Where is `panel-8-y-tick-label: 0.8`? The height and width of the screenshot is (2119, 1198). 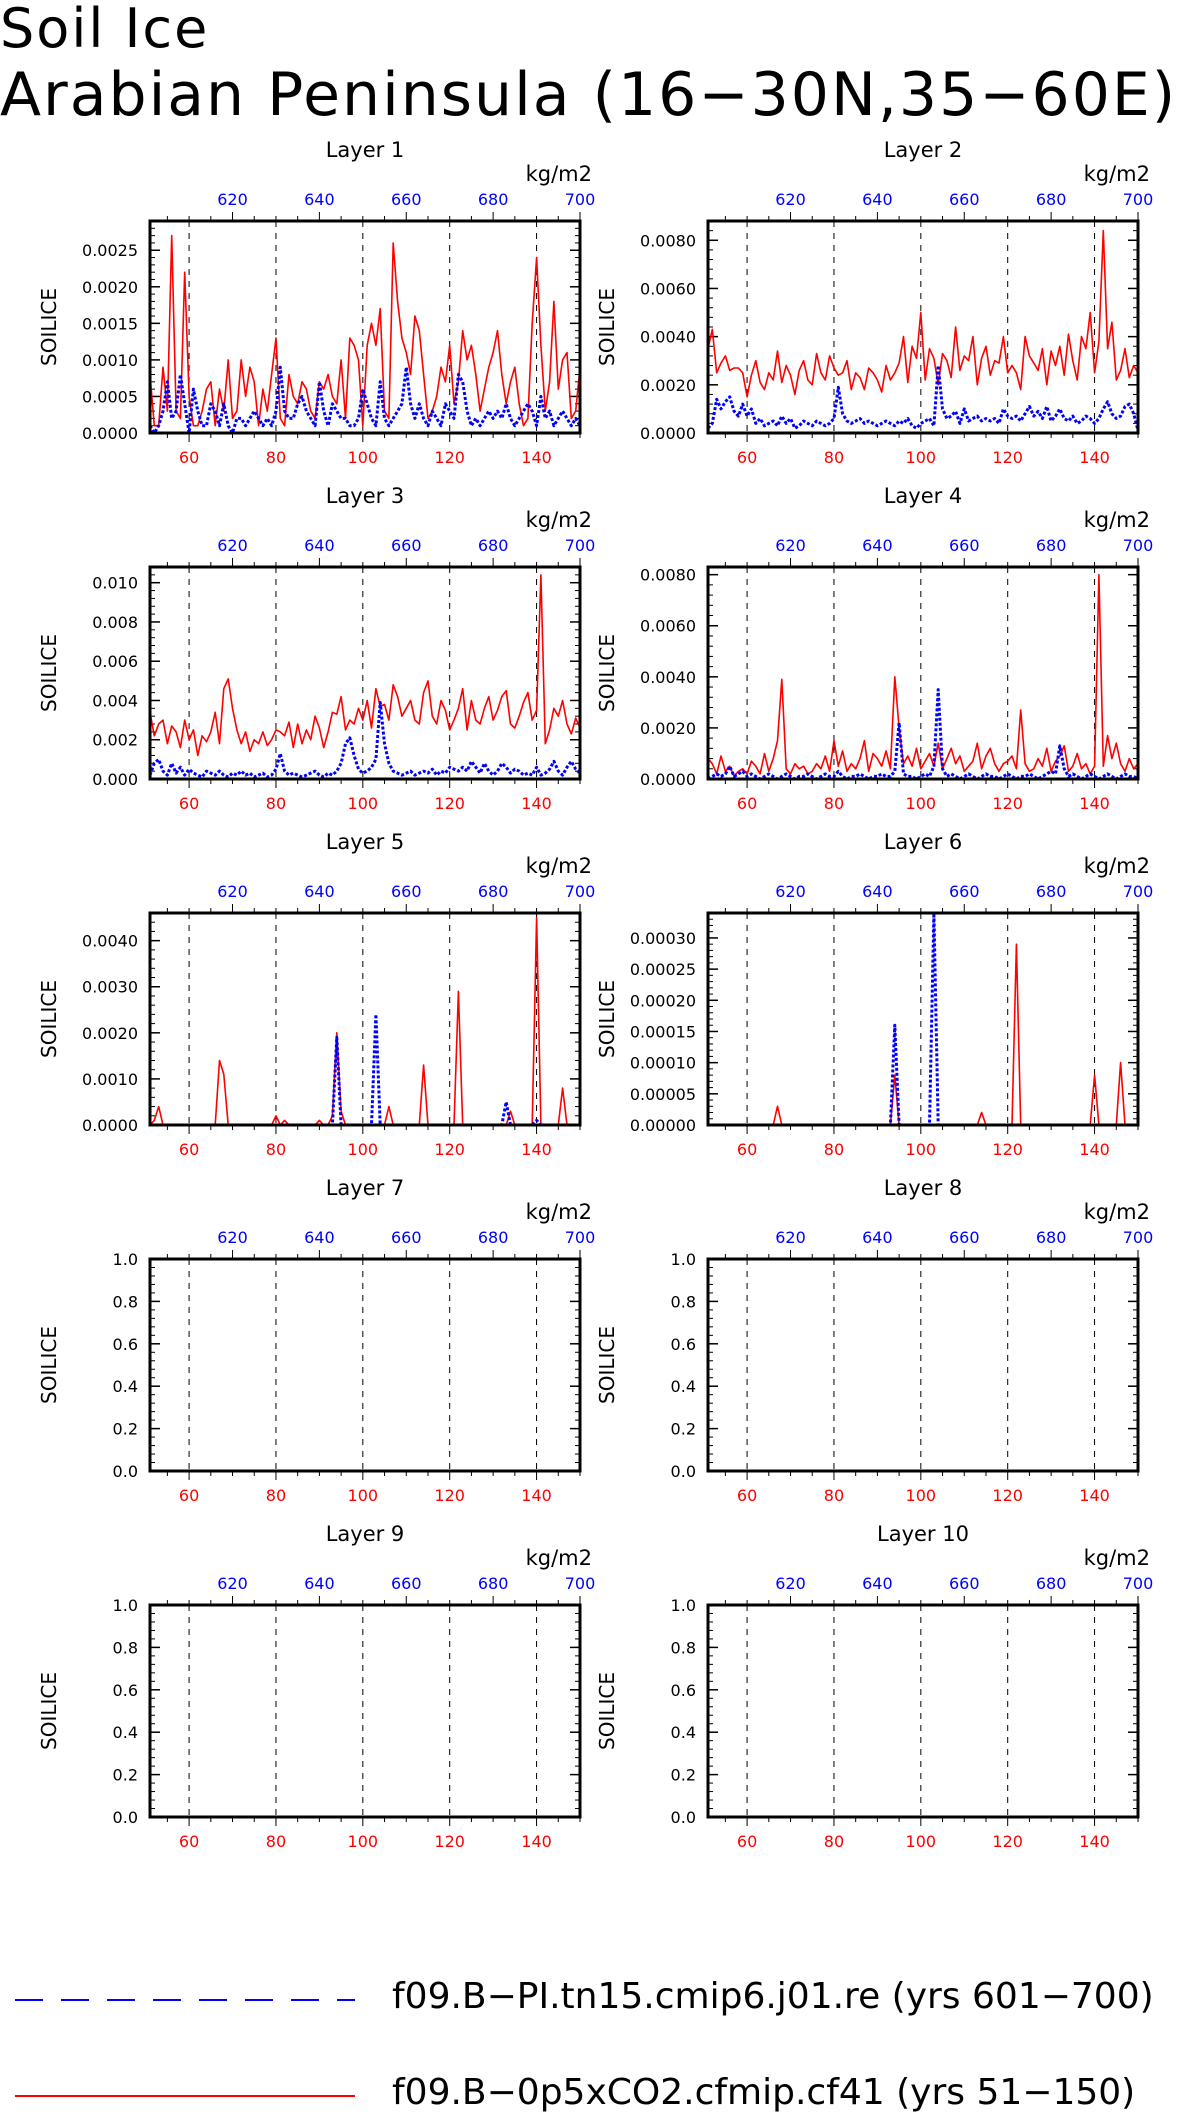
panel-8-y-tick-label: 0.8 is located at coordinates (683, 1301).